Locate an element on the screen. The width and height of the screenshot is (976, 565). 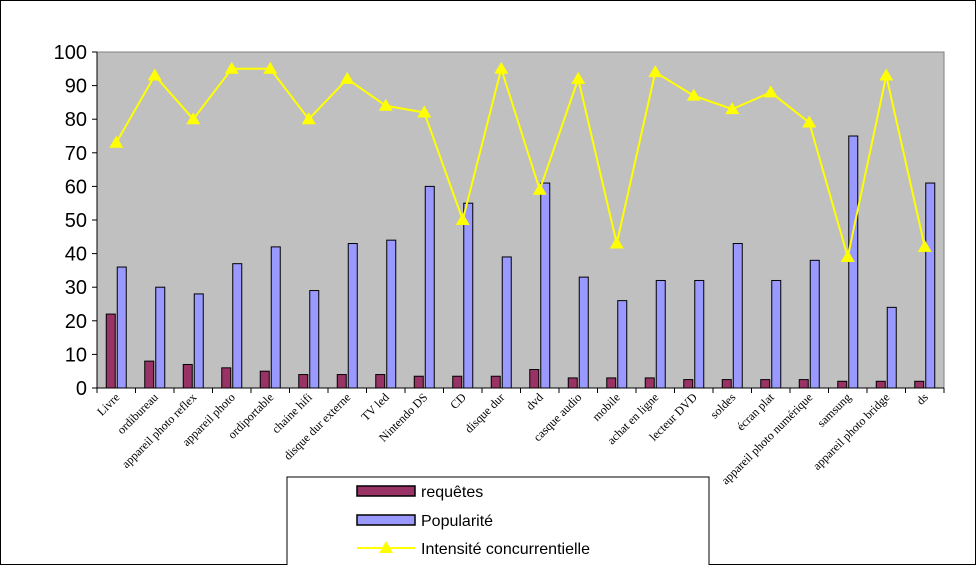
y-tick-label: 30 is located at coordinates (76, 288).